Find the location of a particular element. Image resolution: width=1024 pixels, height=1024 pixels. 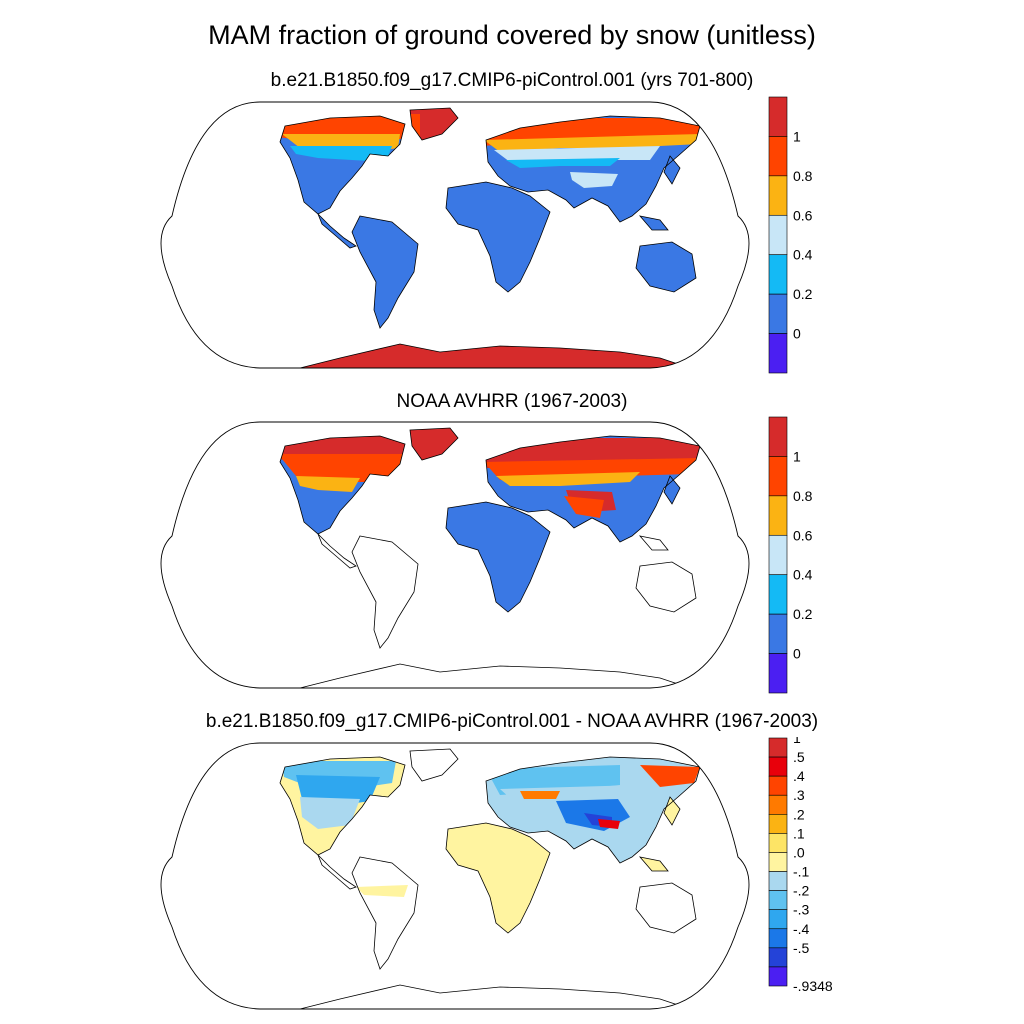

land-africa is located at coordinates (498, 878).